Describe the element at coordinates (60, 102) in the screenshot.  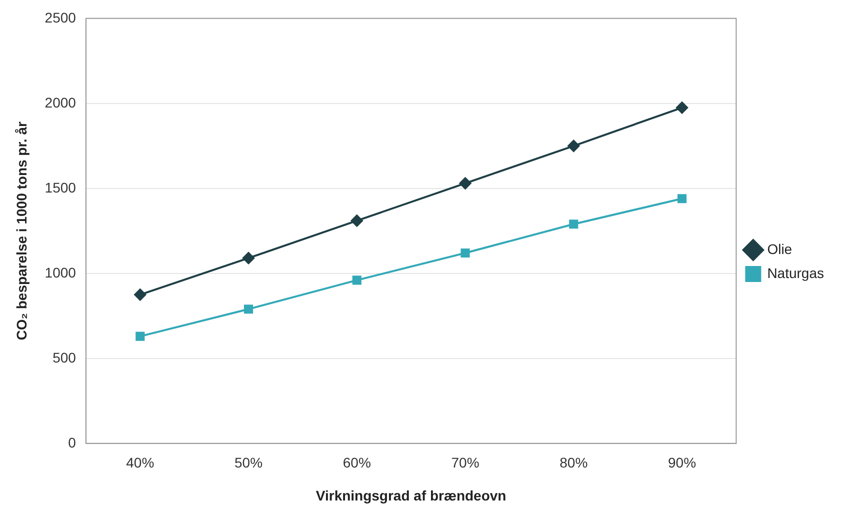
I see `y-tick-label: 2000` at that location.